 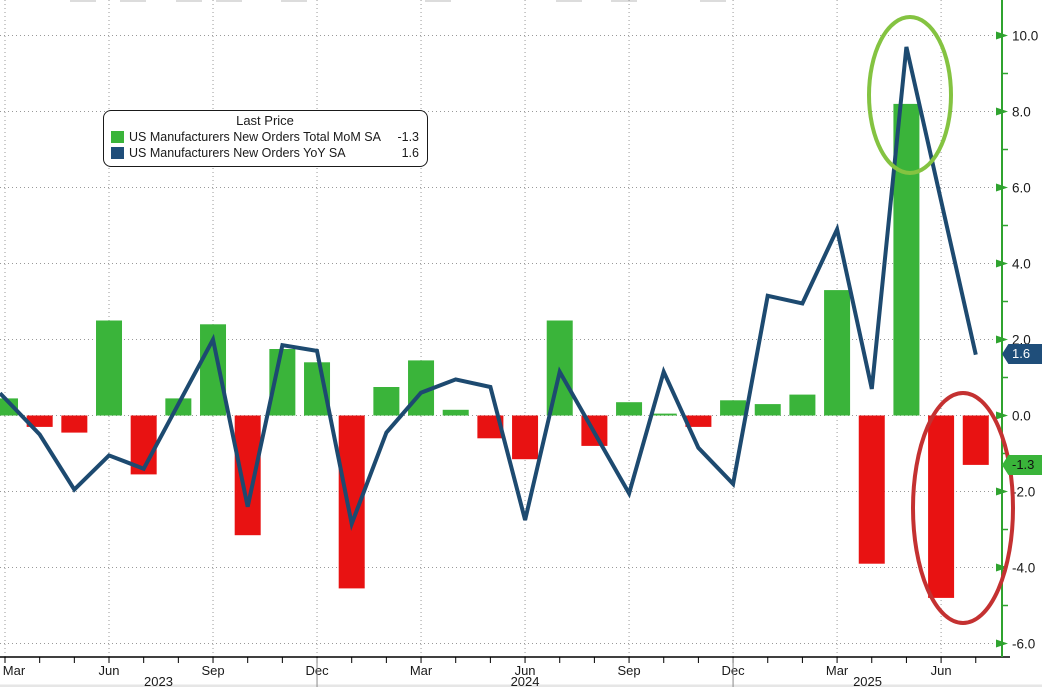 What do you see at coordinates (1021, 112) in the screenshot?
I see `y-tick-label: 8.0` at bounding box center [1021, 112].